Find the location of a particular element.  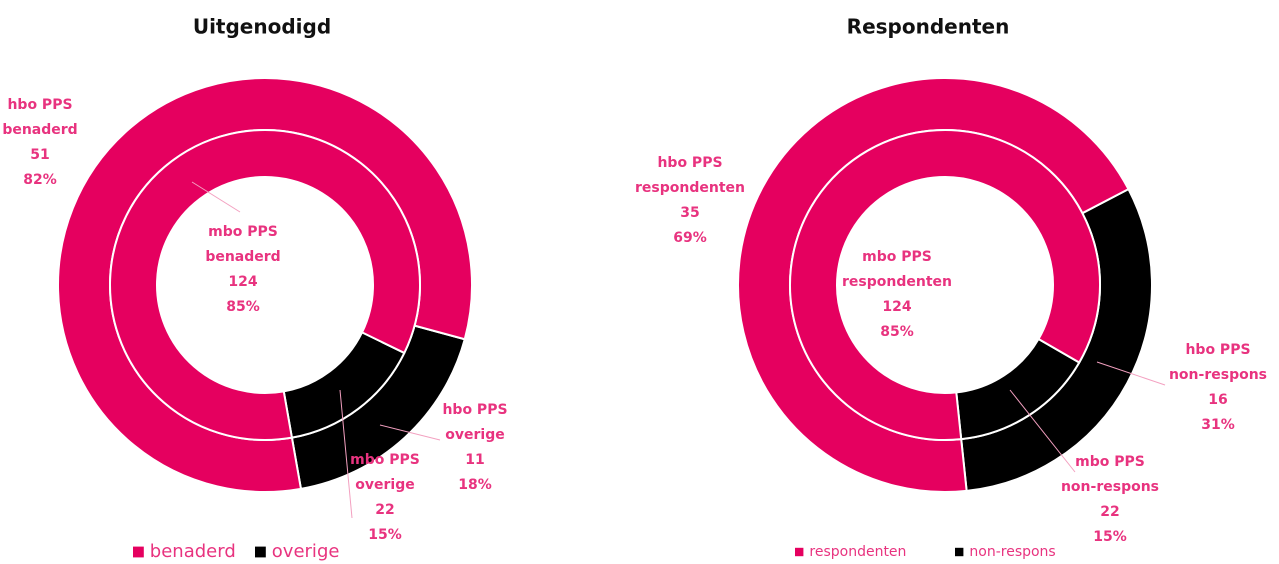

legend-item: respondenten is located at coordinates (850, 552).